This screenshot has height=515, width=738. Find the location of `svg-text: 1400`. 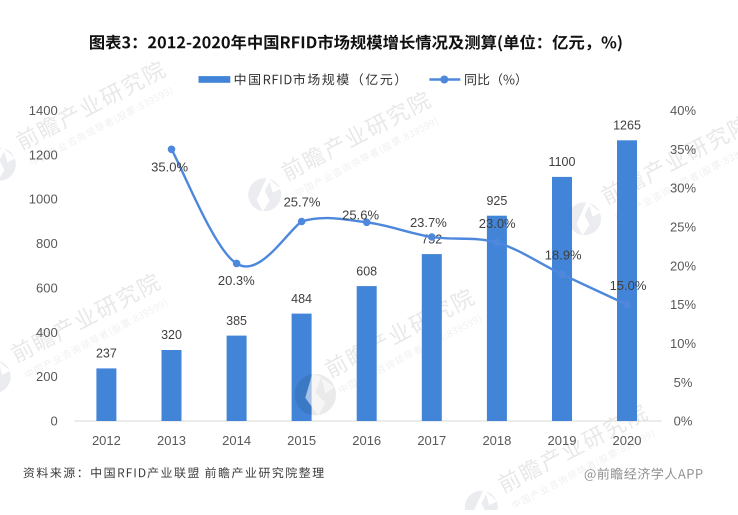

svg-text: 1400 is located at coordinates (43, 110).